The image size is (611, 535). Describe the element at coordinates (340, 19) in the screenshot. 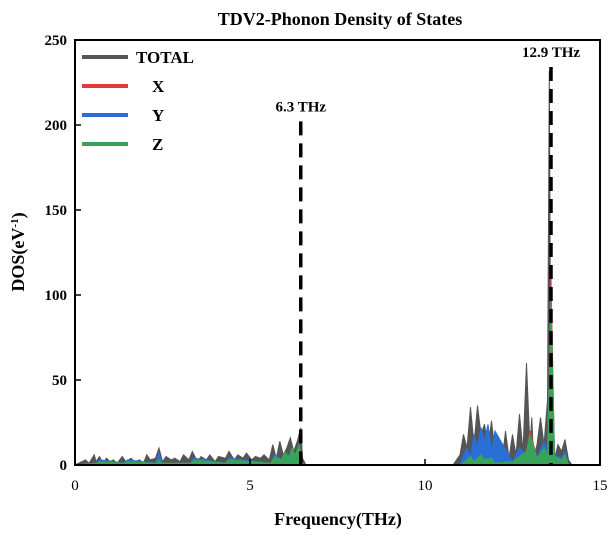

I see `chart-title: TDV2-Phonon Density of States` at that location.